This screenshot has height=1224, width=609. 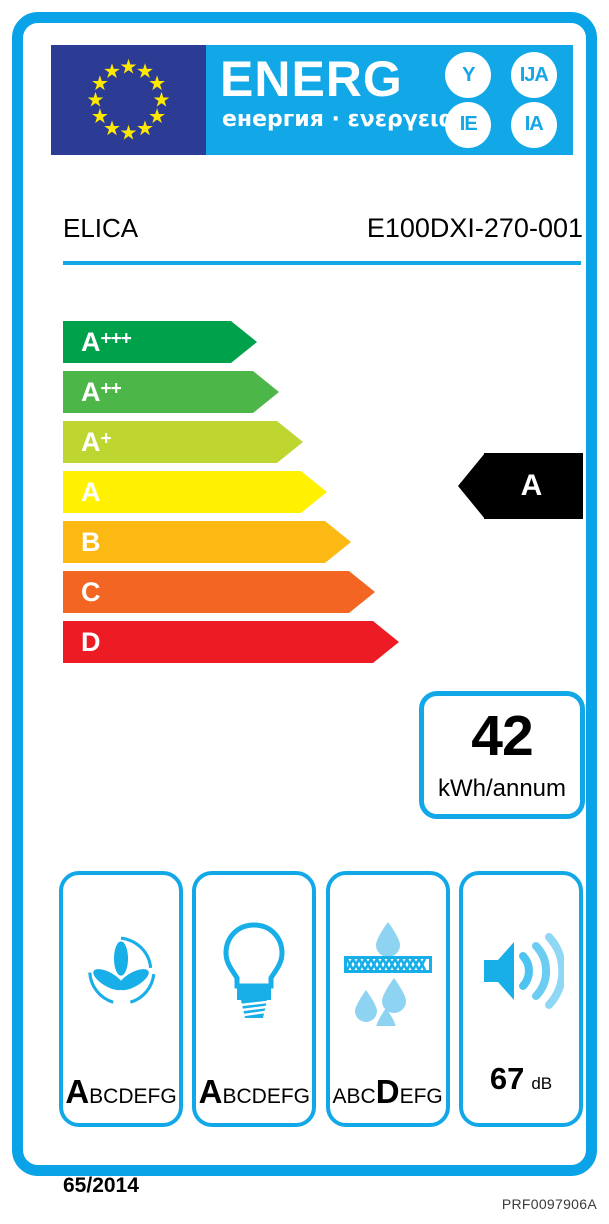 What do you see at coordinates (468, 124) in the screenshot?
I see `energ-circle-ie: IE` at bounding box center [468, 124].